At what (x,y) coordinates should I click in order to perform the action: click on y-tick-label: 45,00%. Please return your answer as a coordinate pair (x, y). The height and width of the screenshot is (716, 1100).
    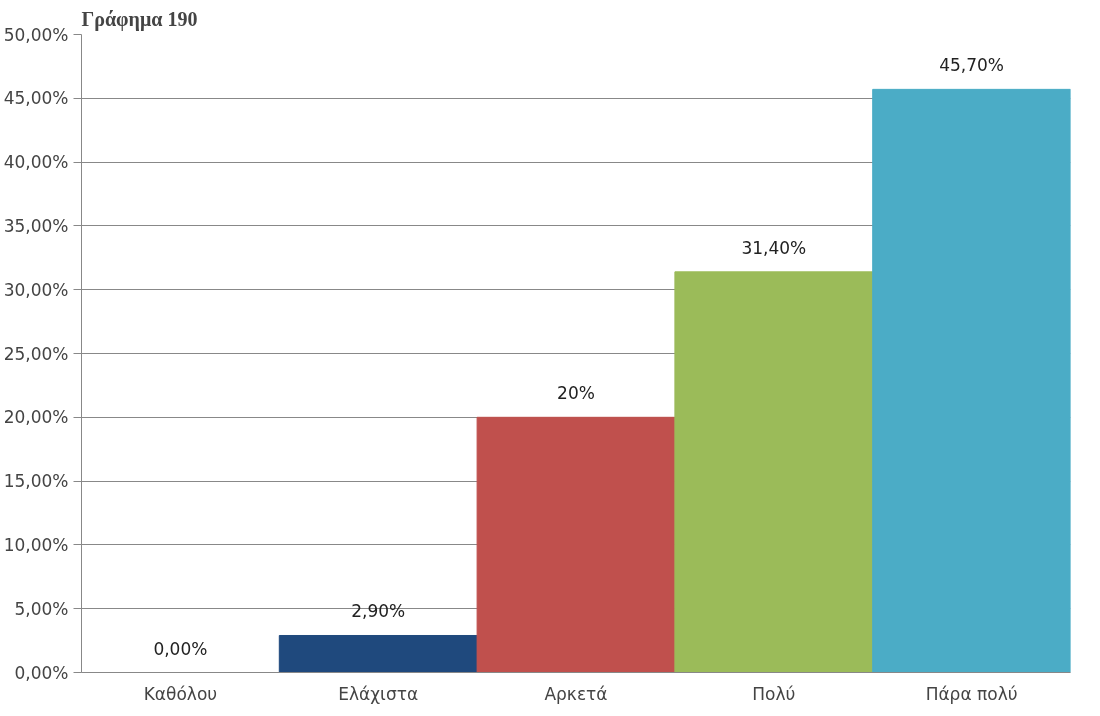
    Looking at the image, I should click on (36, 98).